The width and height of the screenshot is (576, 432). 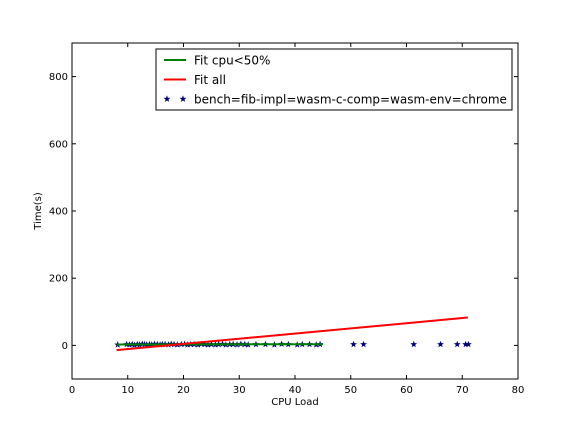 I want to click on x-tick-label: 40, so click(x=295, y=390).